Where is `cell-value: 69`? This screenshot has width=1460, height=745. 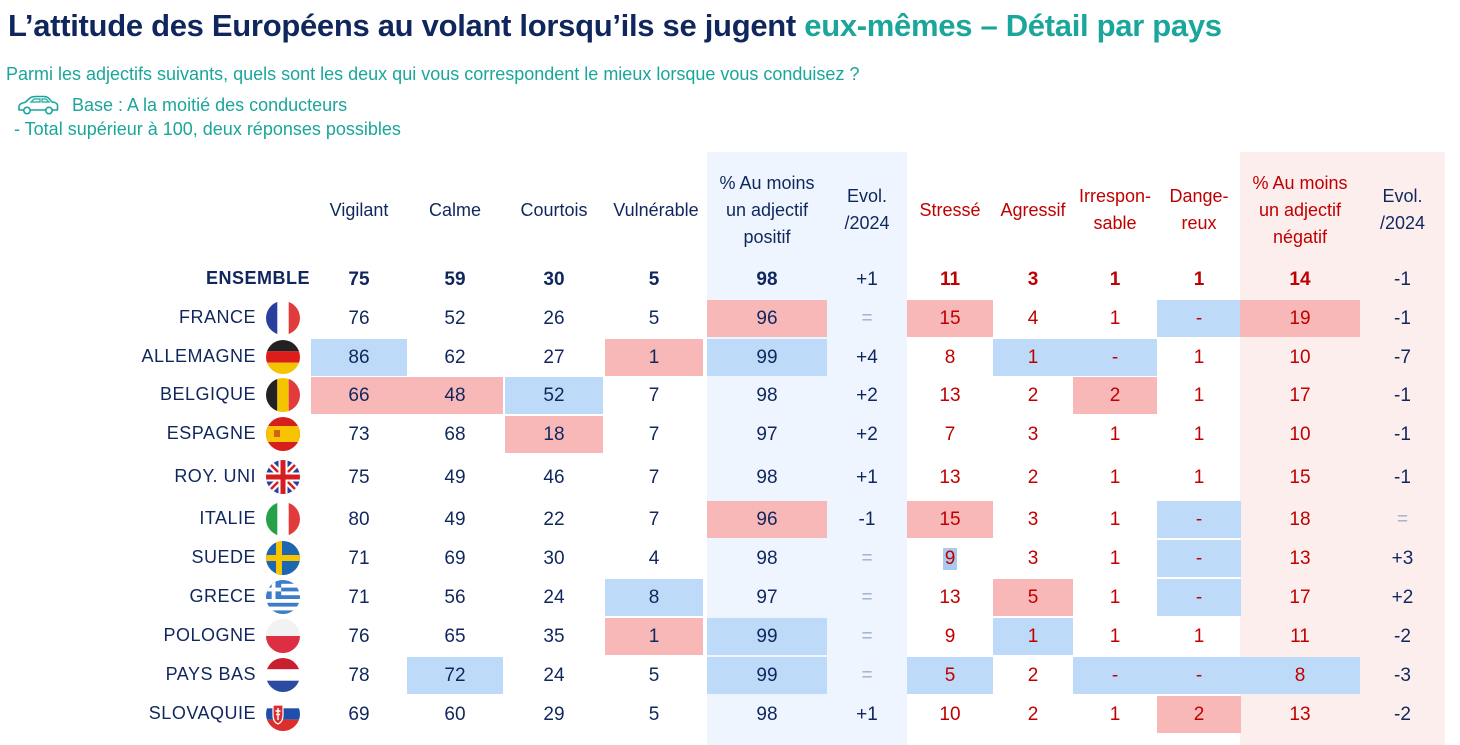
cell-value: 69 is located at coordinates (455, 558).